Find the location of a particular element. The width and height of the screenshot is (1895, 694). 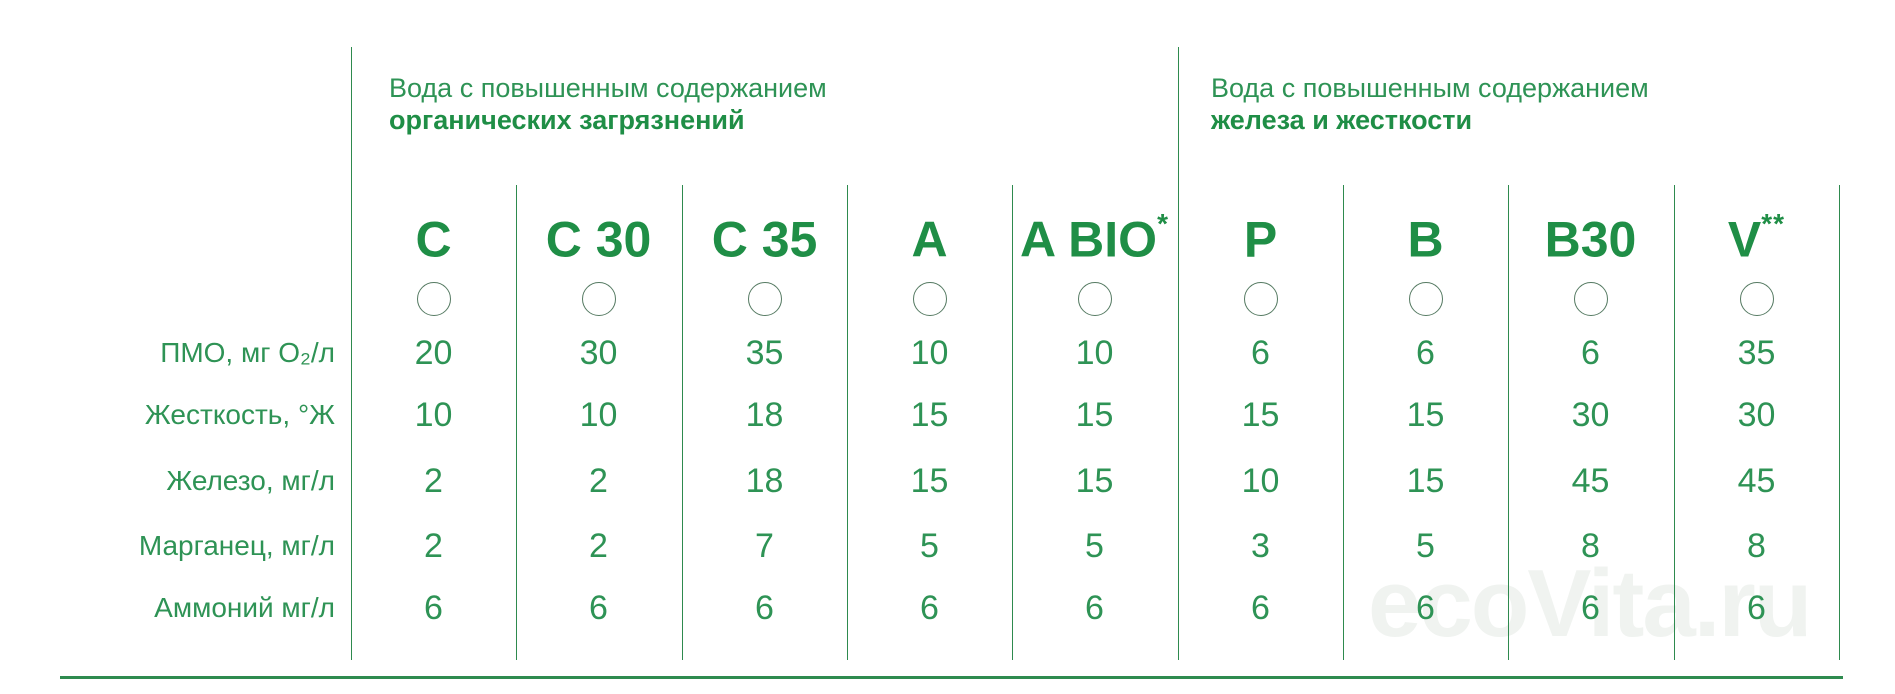

model-name: C 30 is located at coordinates (598, 233).